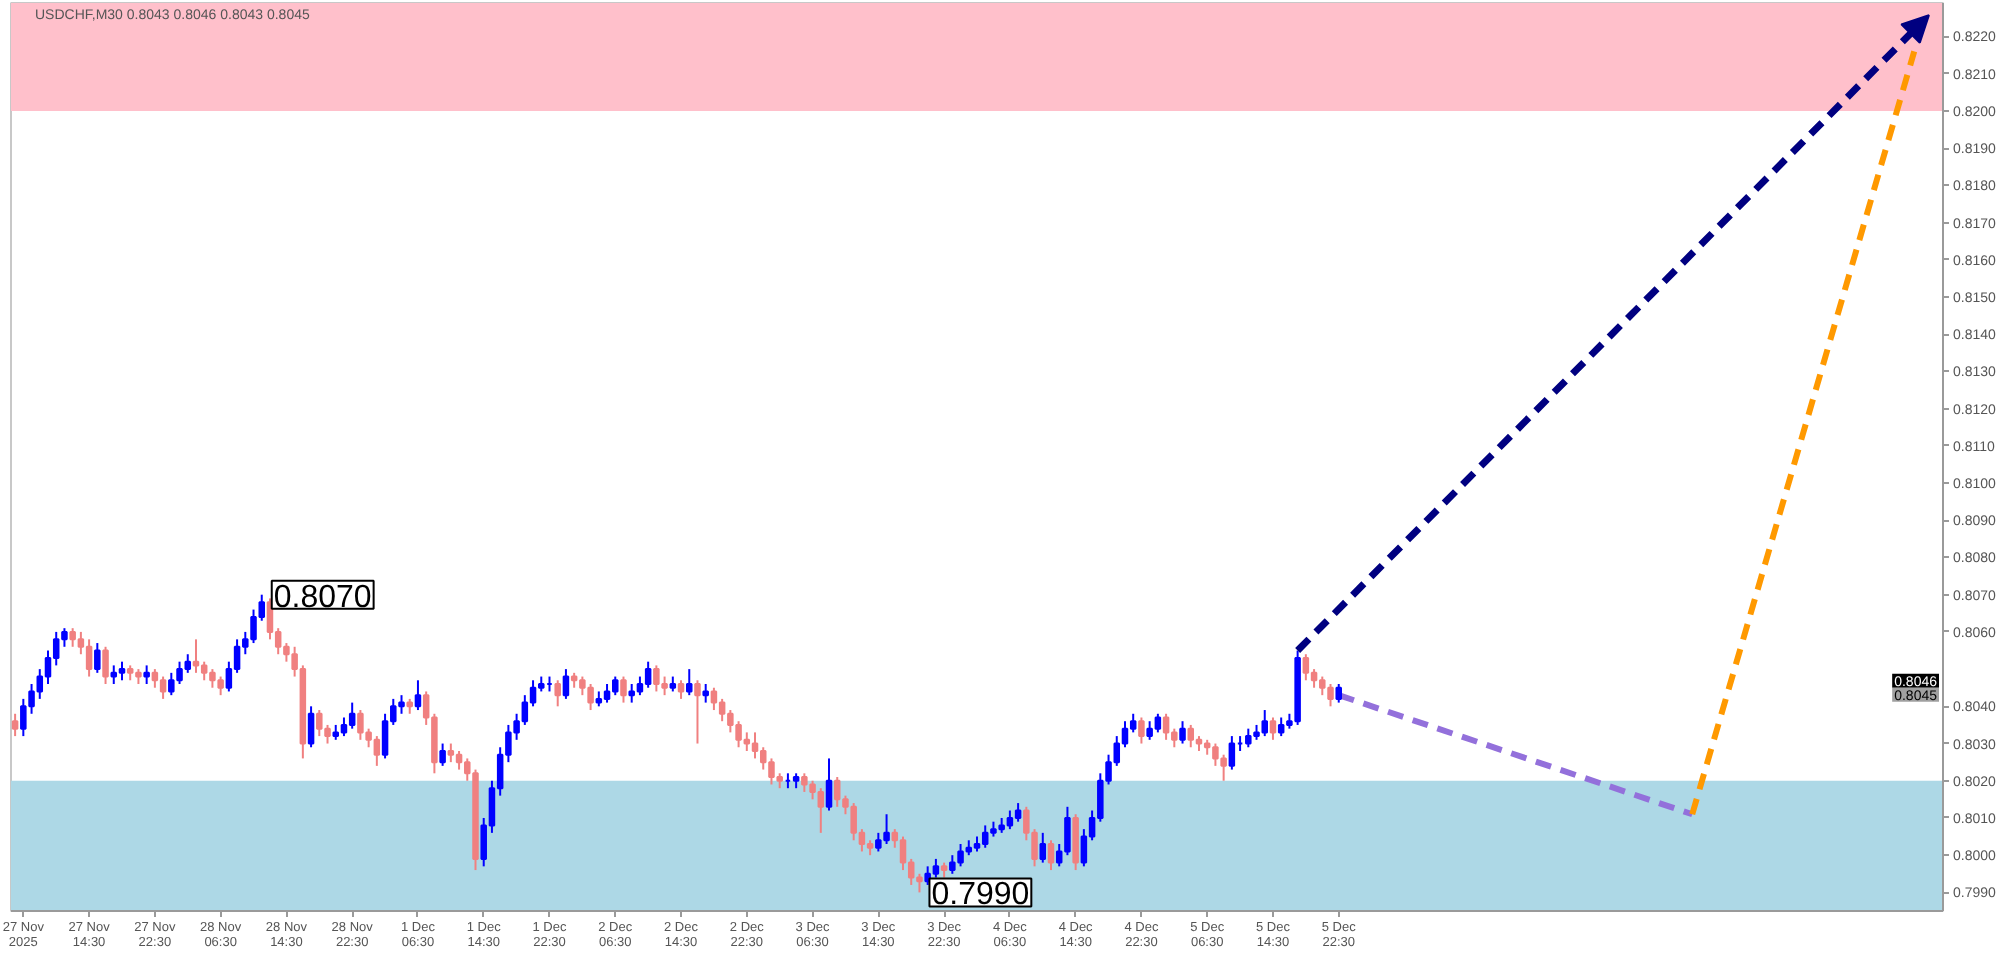  What do you see at coordinates (322, 597) in the screenshot?
I see `annotation: 0.8070` at bounding box center [322, 597].